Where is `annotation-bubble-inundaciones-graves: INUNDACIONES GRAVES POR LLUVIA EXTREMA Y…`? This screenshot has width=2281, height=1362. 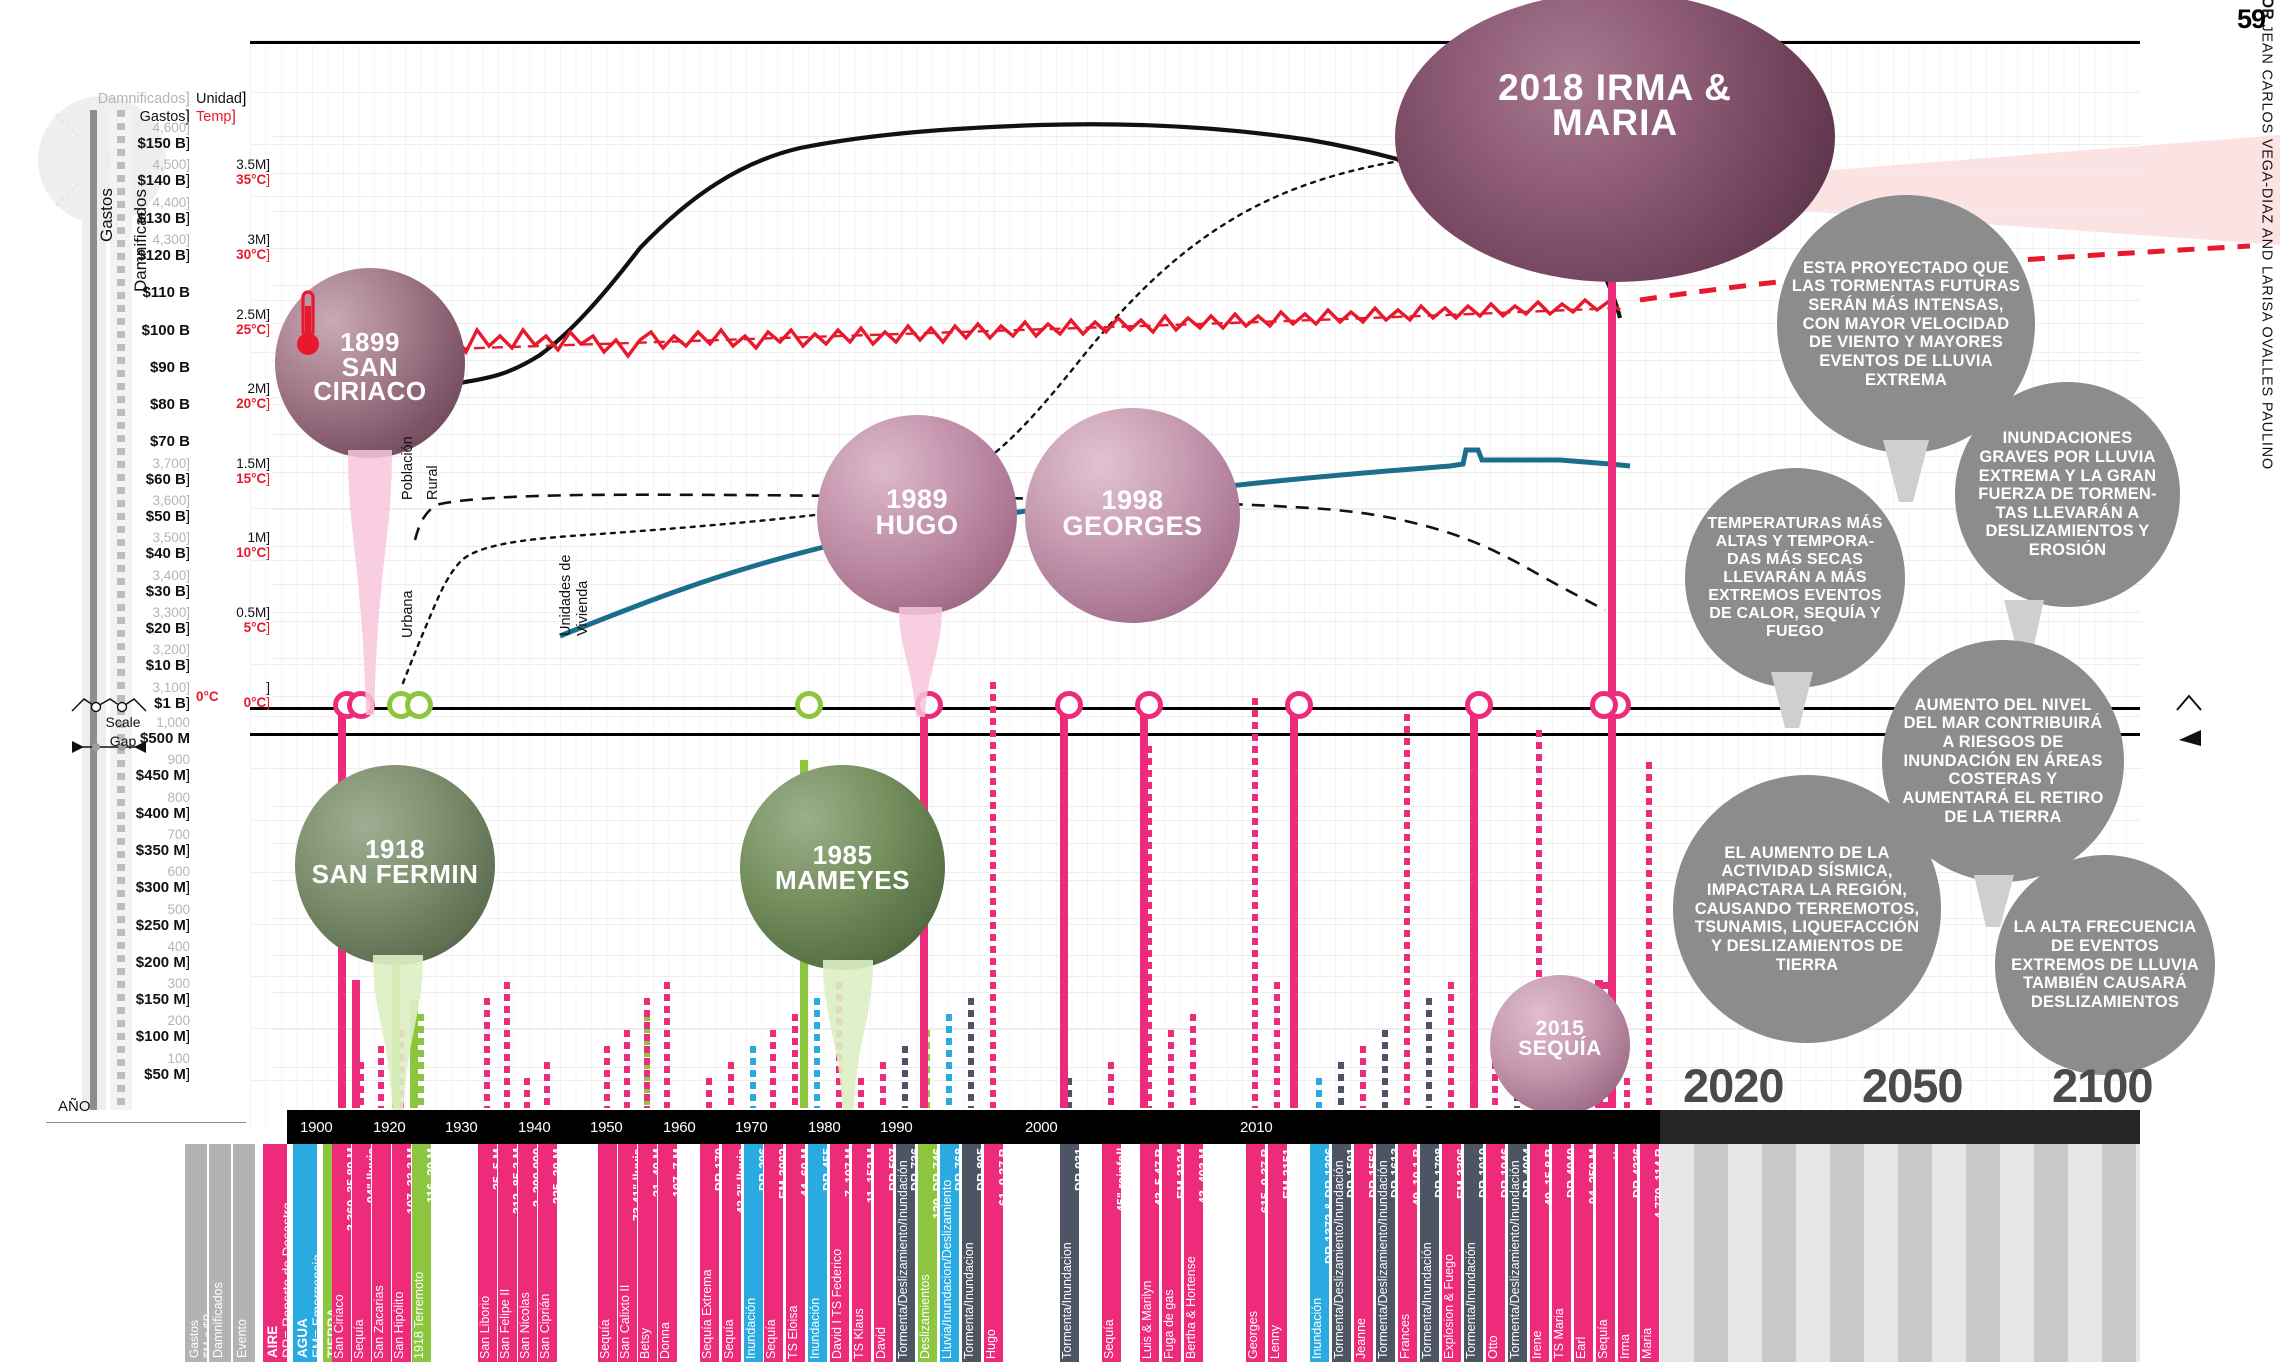 annotation-bubble-inundaciones-graves: INUNDACIONES GRAVES POR LLUVIA EXTREMA Y… is located at coordinates (2067, 494).